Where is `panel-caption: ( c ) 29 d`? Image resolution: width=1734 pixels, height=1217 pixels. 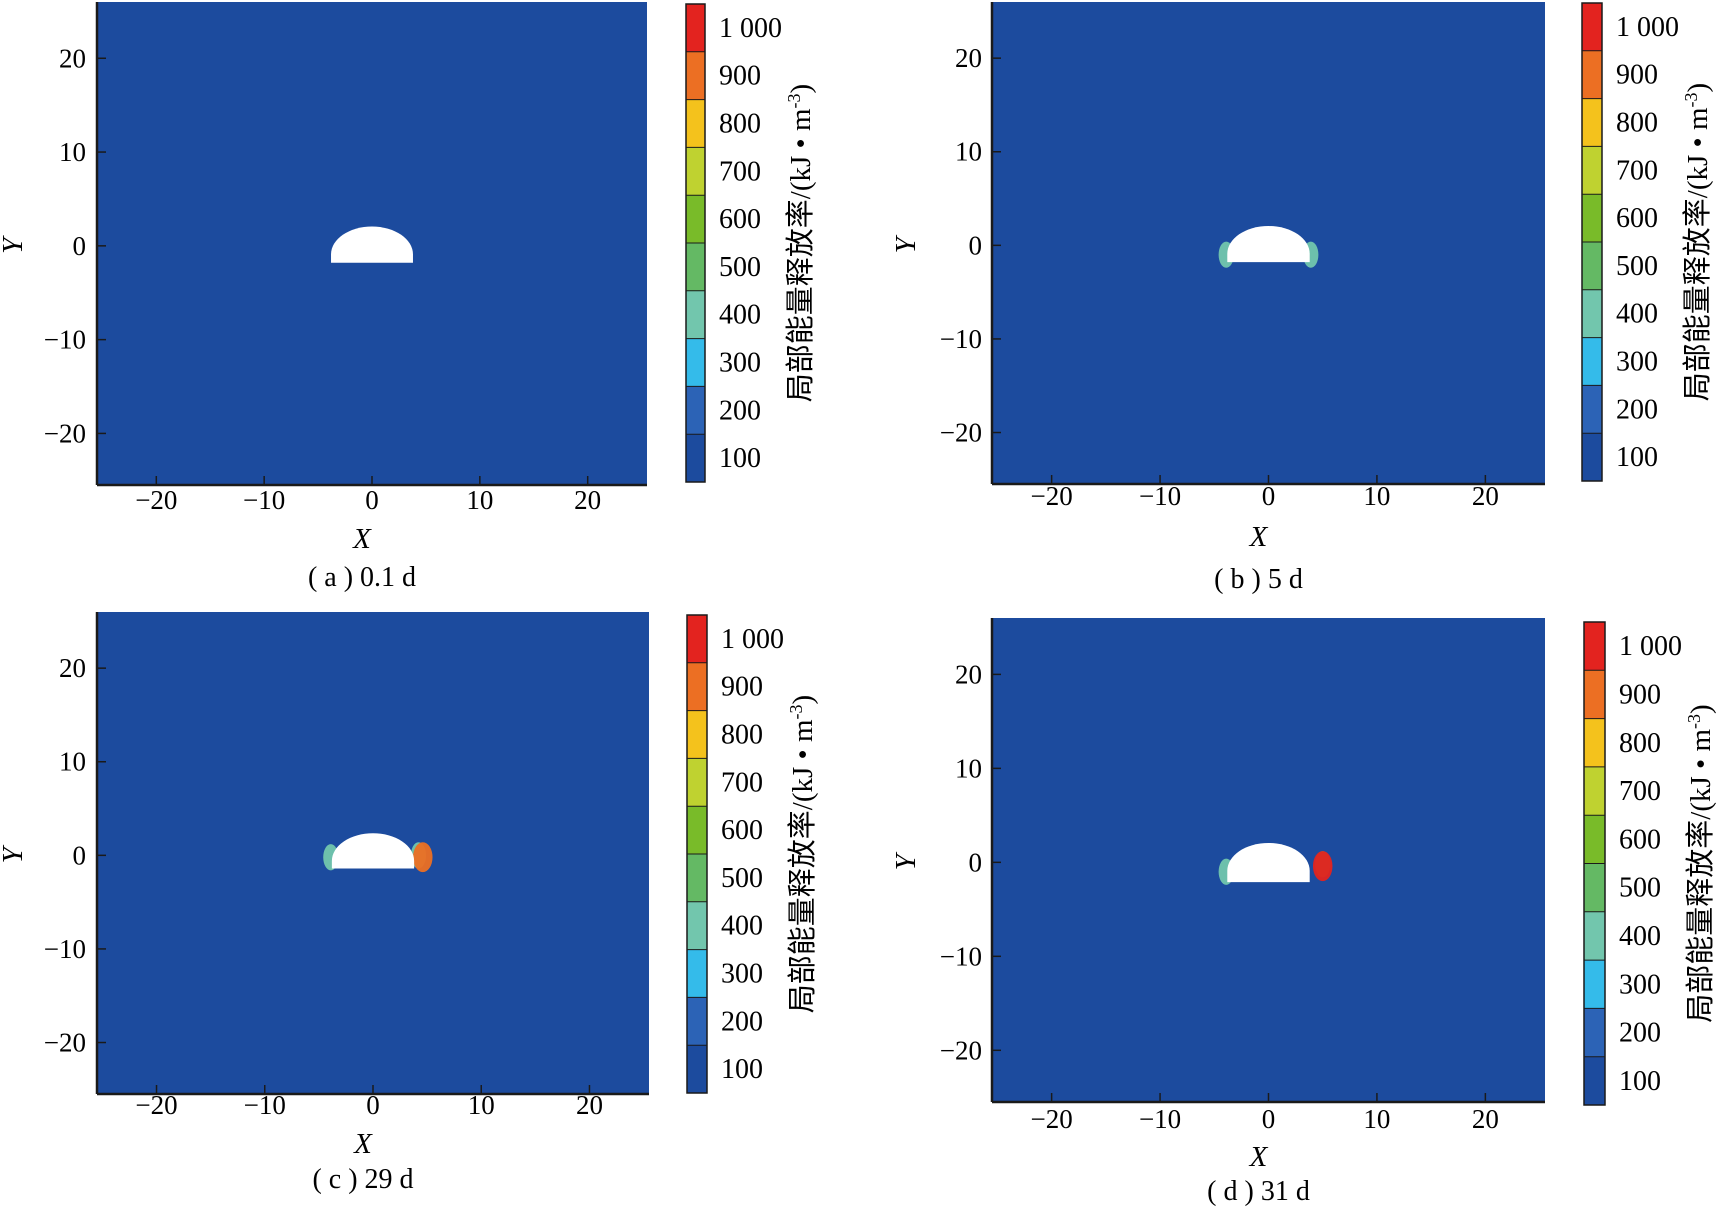
panel-caption: ( c ) 29 d is located at coordinates (362, 1179).